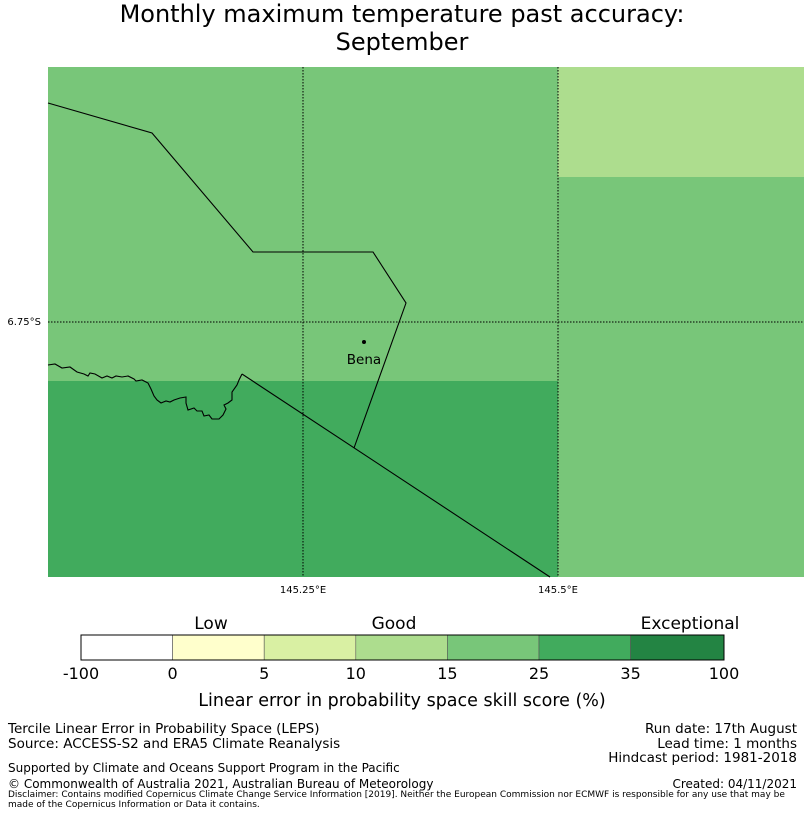  I want to click on colorbar-tick-15: 15, so click(447, 673).